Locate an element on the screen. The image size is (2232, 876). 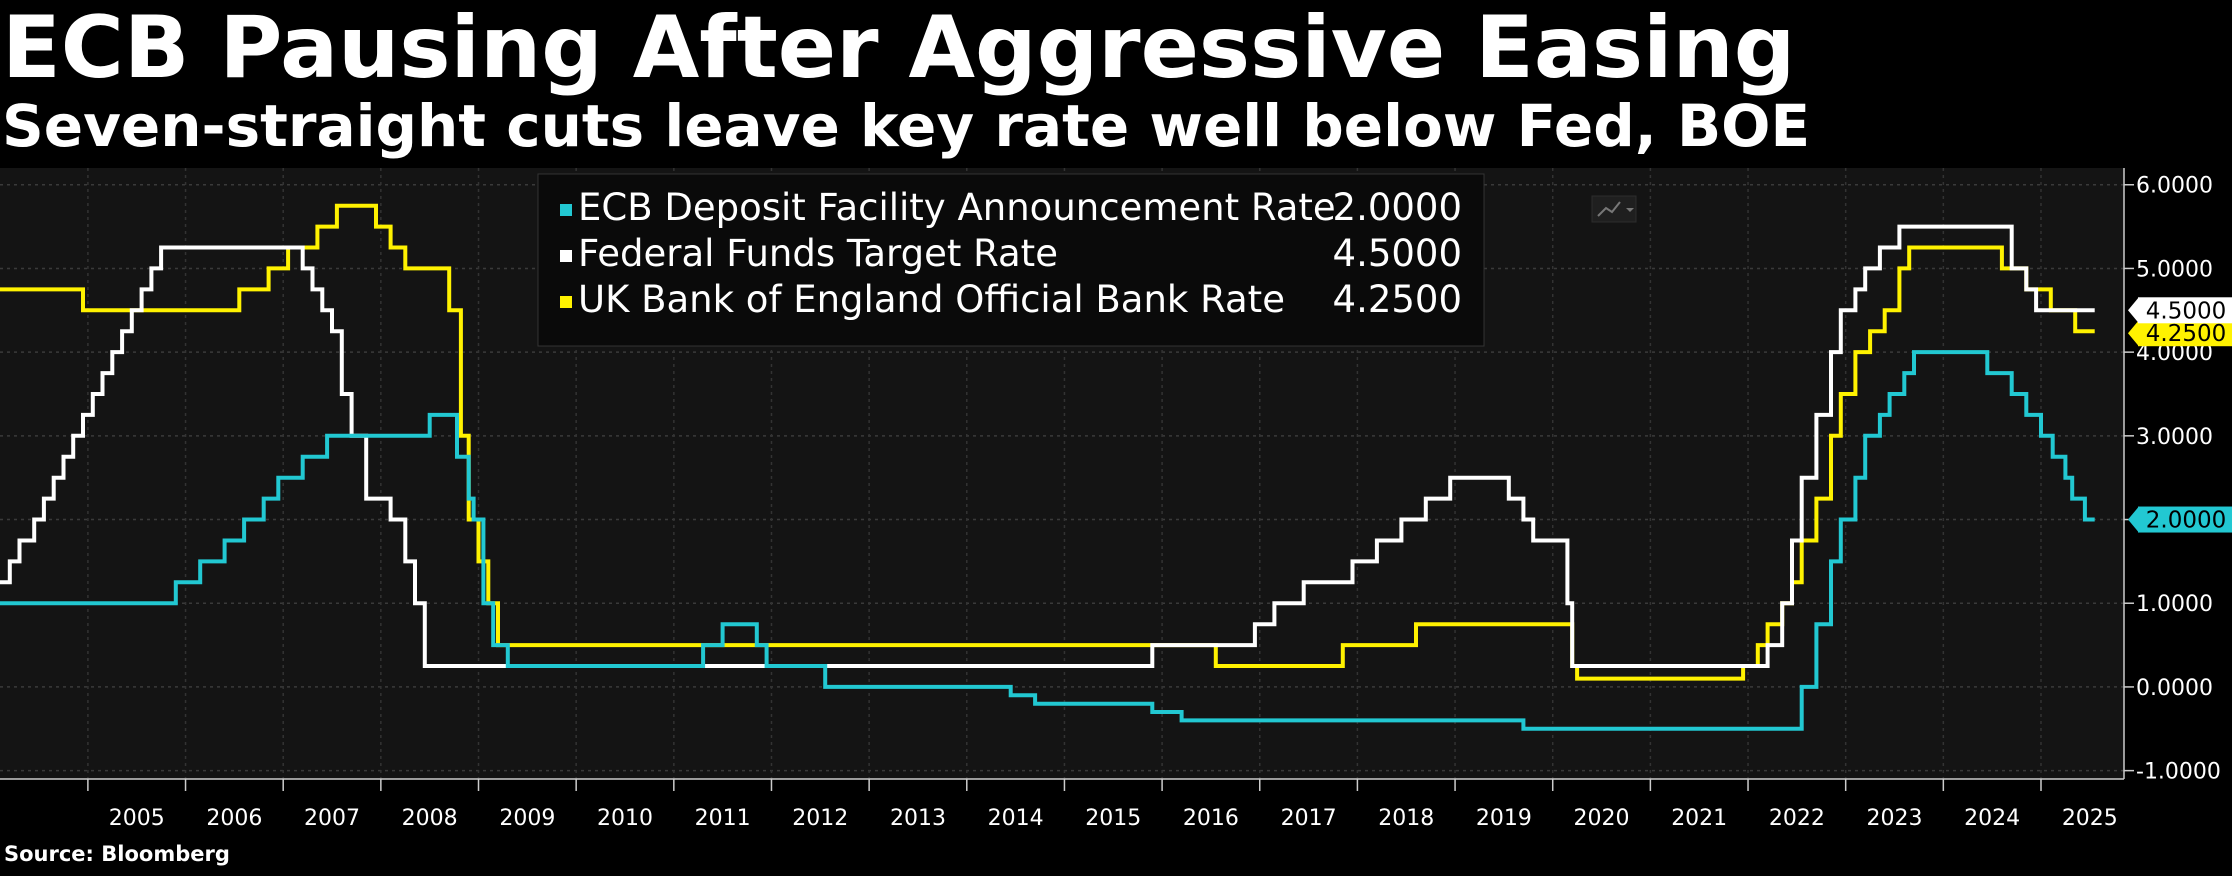
legend-label: UK Bank of England Official Bank Rate is located at coordinates (931, 299).